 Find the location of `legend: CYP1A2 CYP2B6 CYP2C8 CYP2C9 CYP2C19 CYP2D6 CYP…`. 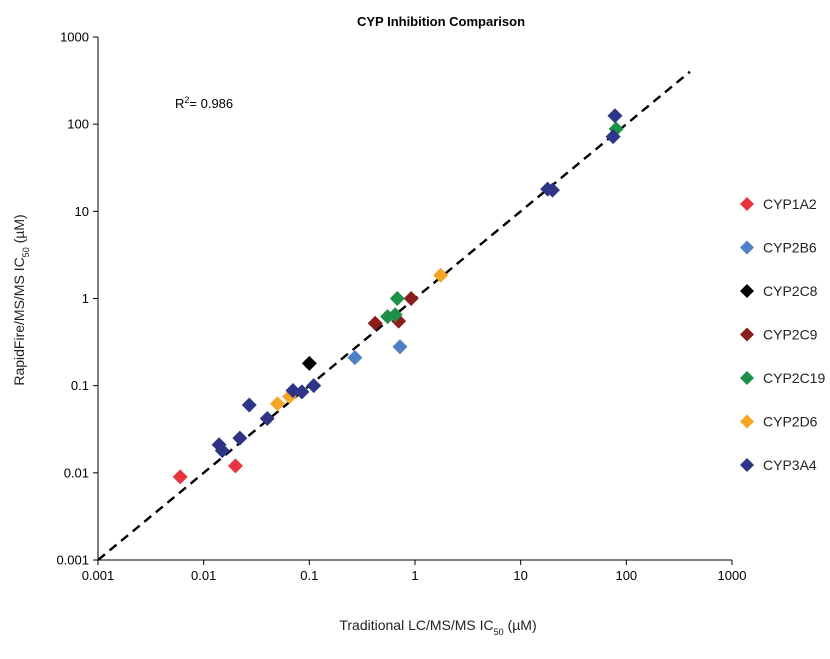

legend: CYP1A2 CYP2B6 CYP2C8 CYP2C9 CYP2C19 CYP2D6 CYP… is located at coordinates (782, 334).